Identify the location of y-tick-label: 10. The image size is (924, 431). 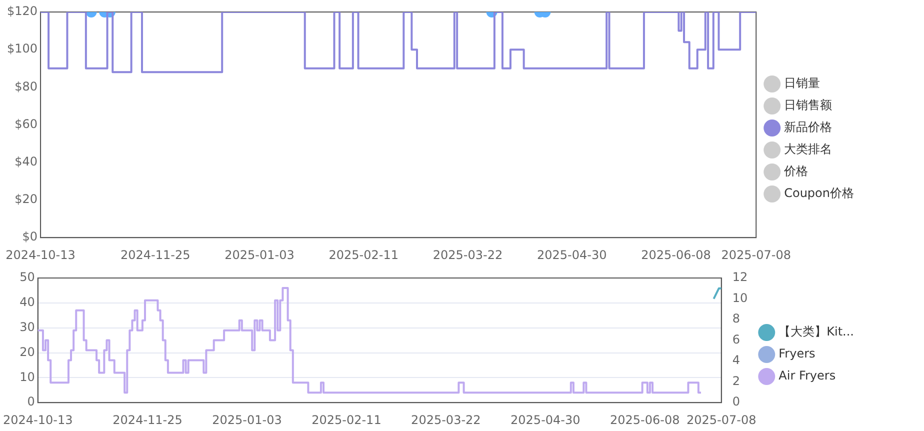
(27, 377).